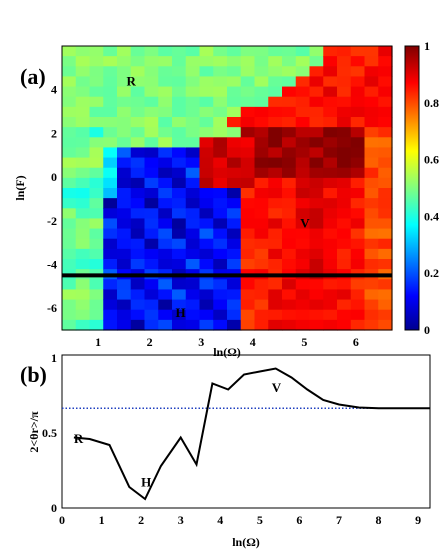 This screenshot has height=554, width=443. I want to click on colorbar-tick-label: 1, so click(427, 46).